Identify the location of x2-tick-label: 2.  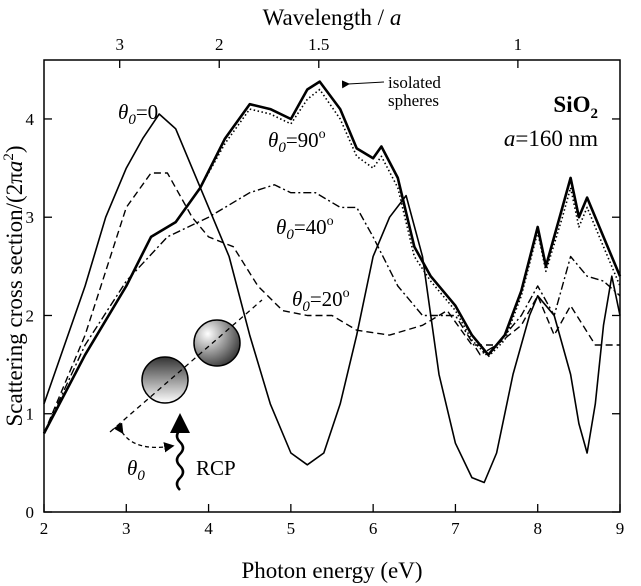
(219, 44).